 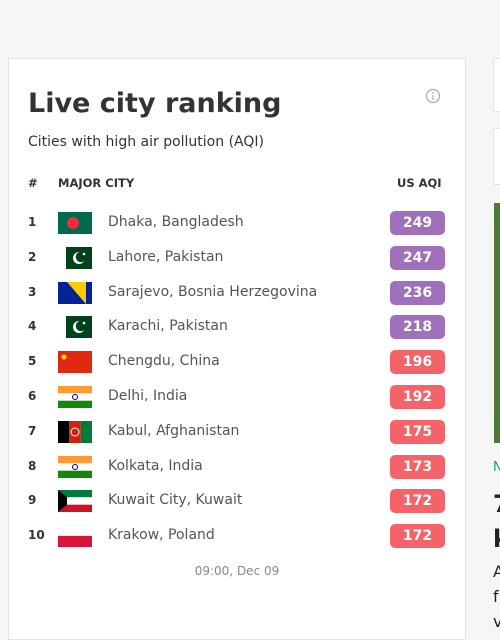 I want to click on city-name: Dhaka, Bangladesh, so click(x=176, y=222).